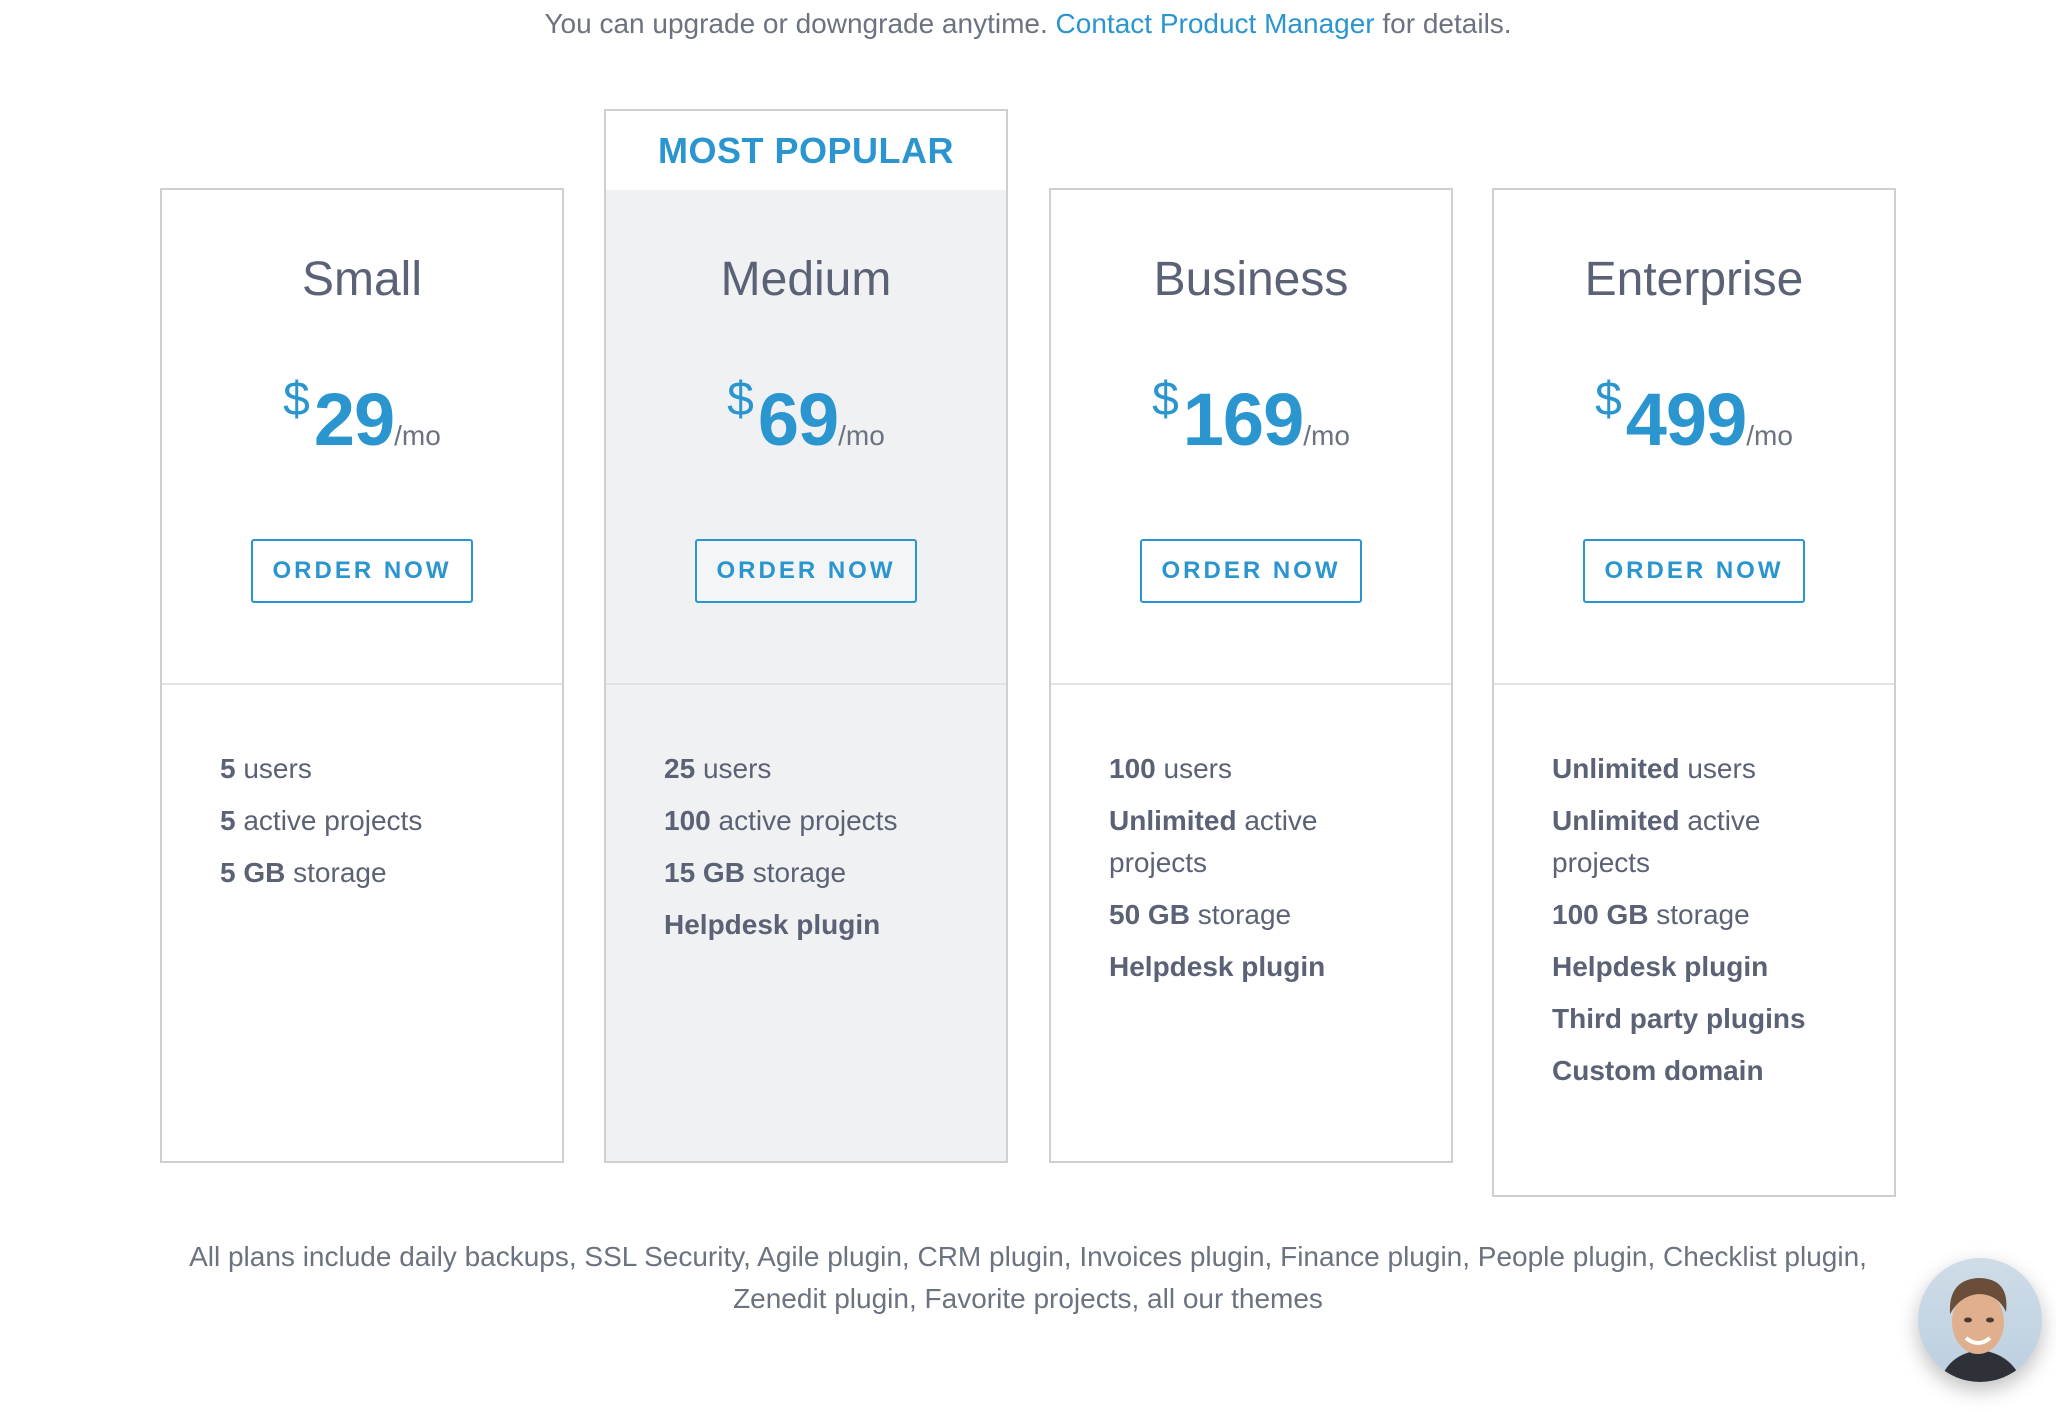 This screenshot has width=2056, height=1412. I want to click on feature-item: Custom domain, so click(1658, 1070).